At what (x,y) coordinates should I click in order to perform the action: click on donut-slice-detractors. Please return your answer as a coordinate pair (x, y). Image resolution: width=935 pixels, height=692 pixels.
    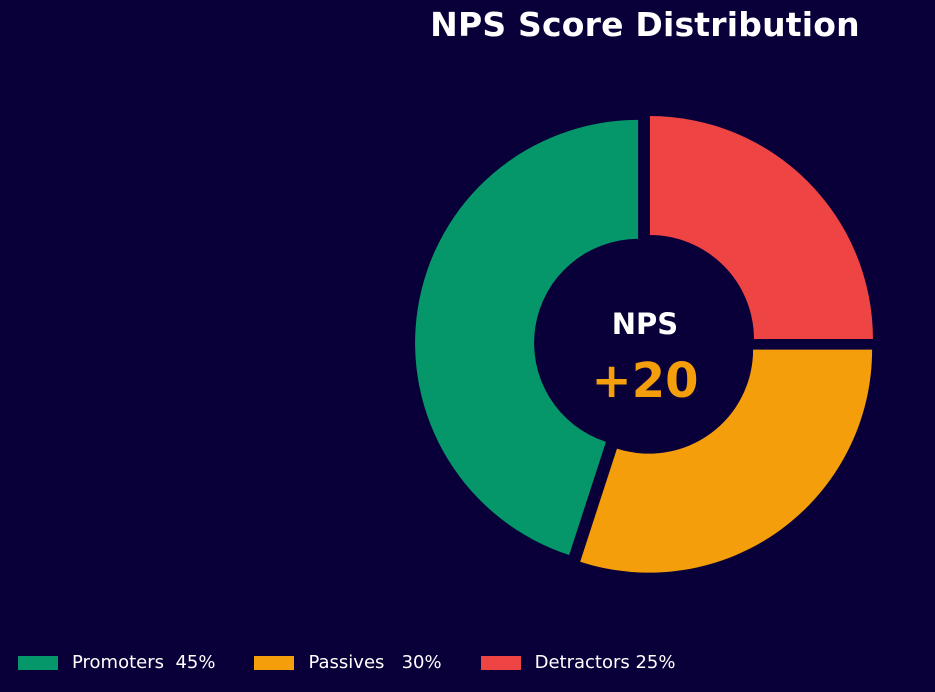
    Looking at the image, I should click on (761, 228).